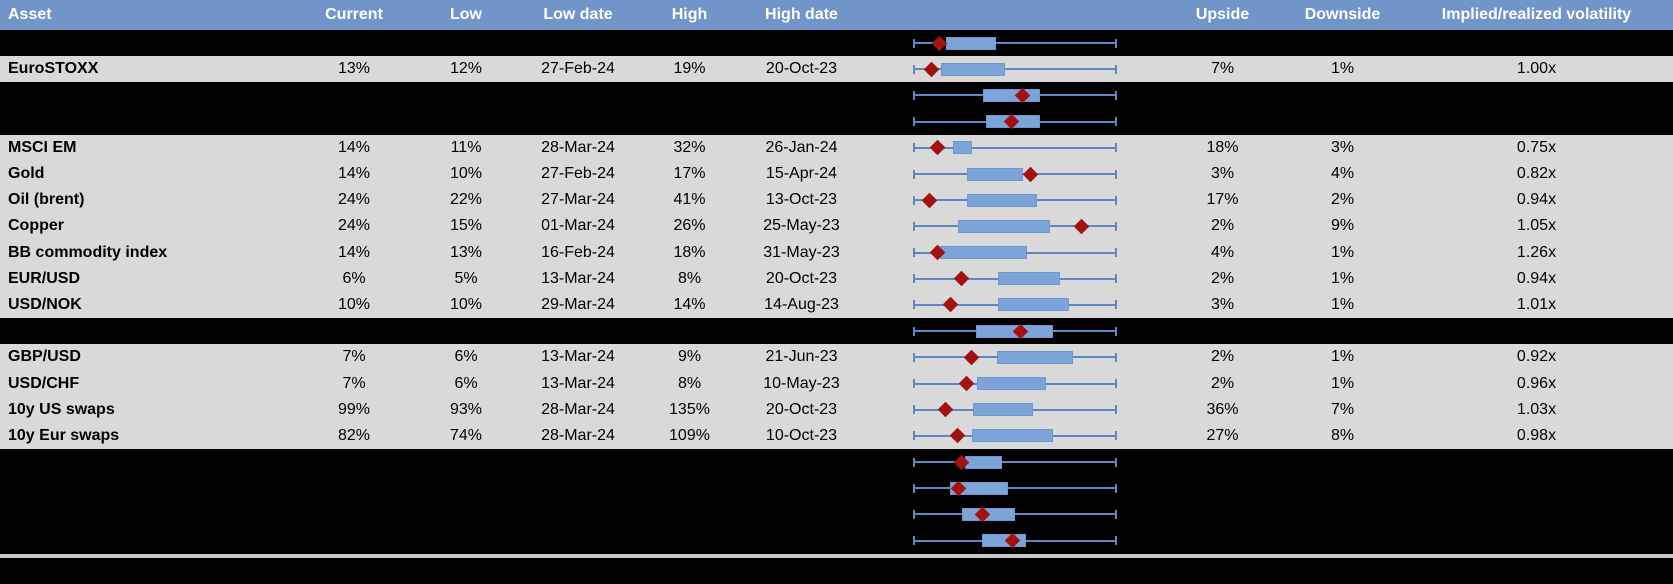  Describe the element at coordinates (466, 14) in the screenshot. I see `header-low: Low` at that location.